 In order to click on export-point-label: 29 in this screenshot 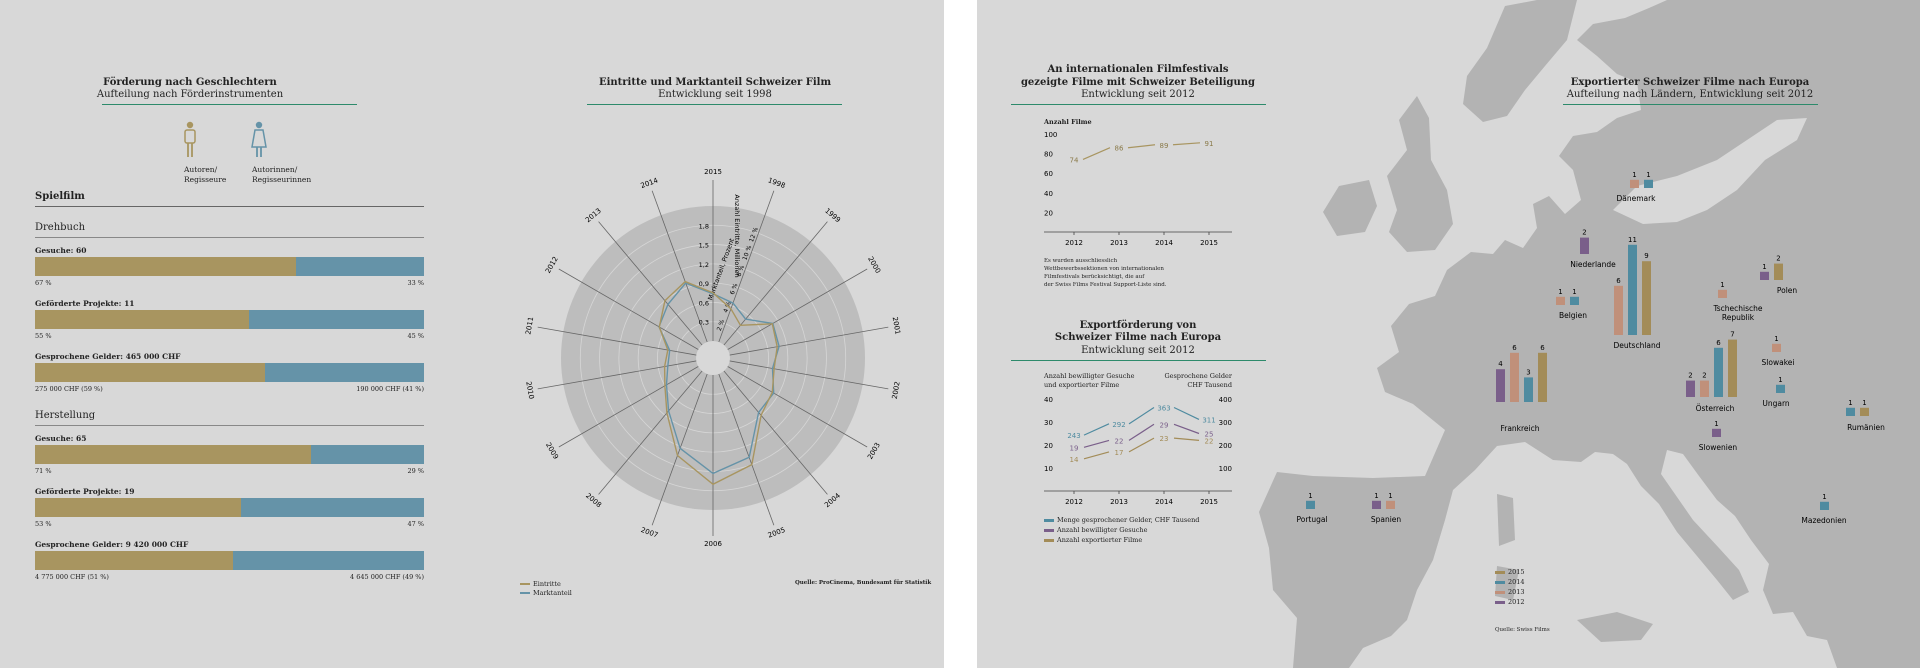, I will do `click(1164, 425)`.